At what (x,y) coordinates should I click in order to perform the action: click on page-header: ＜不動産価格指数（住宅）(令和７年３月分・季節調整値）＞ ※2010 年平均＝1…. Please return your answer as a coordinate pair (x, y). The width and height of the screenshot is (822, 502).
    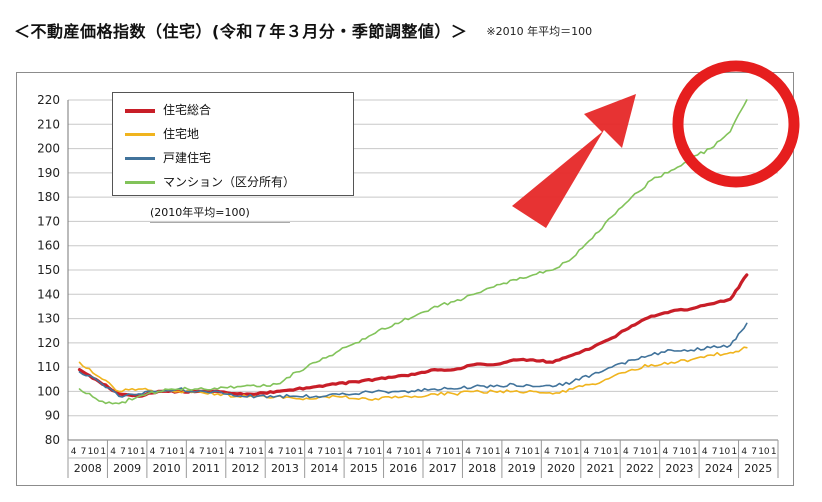
    Looking at the image, I should click on (303, 30).